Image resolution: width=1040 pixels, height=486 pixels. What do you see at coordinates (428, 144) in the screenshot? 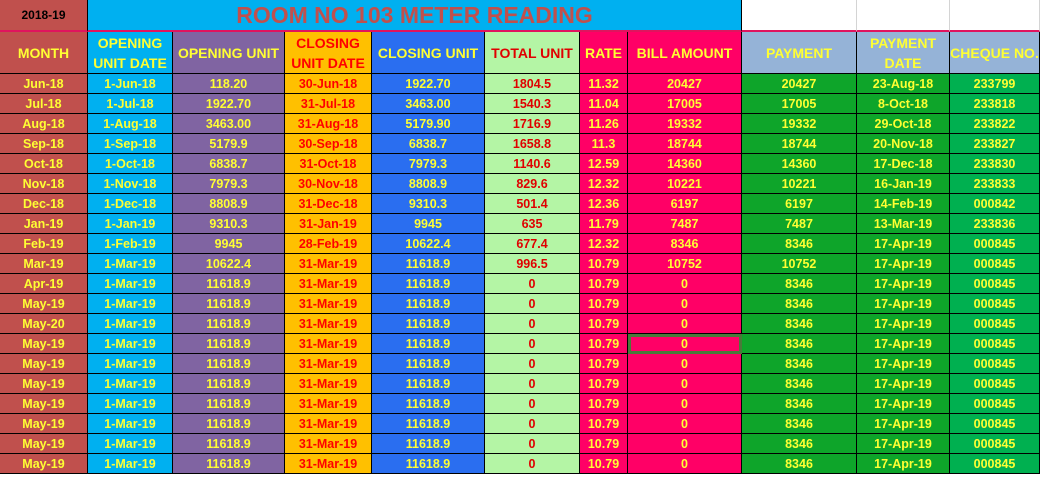
I see `cell-closing-unit: 6838.7` at bounding box center [428, 144].